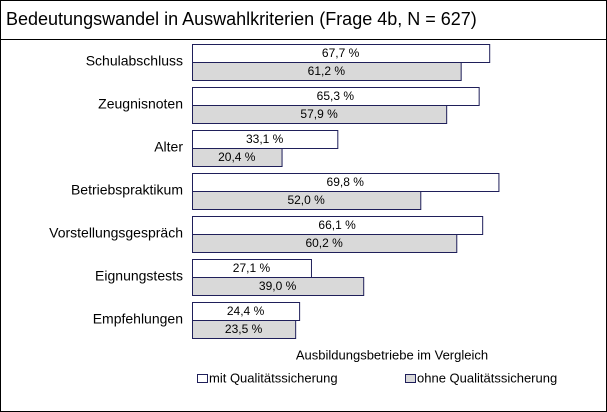 This screenshot has height=412, width=607. What do you see at coordinates (134, 61) in the screenshot?
I see `category-label: Schulabschluss` at bounding box center [134, 61].